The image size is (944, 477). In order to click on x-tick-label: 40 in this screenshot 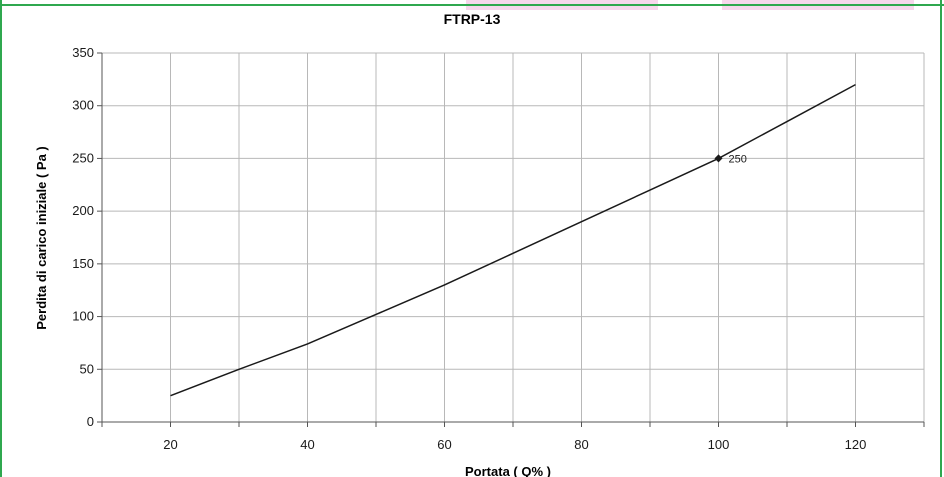, I will do `click(307, 444)`.